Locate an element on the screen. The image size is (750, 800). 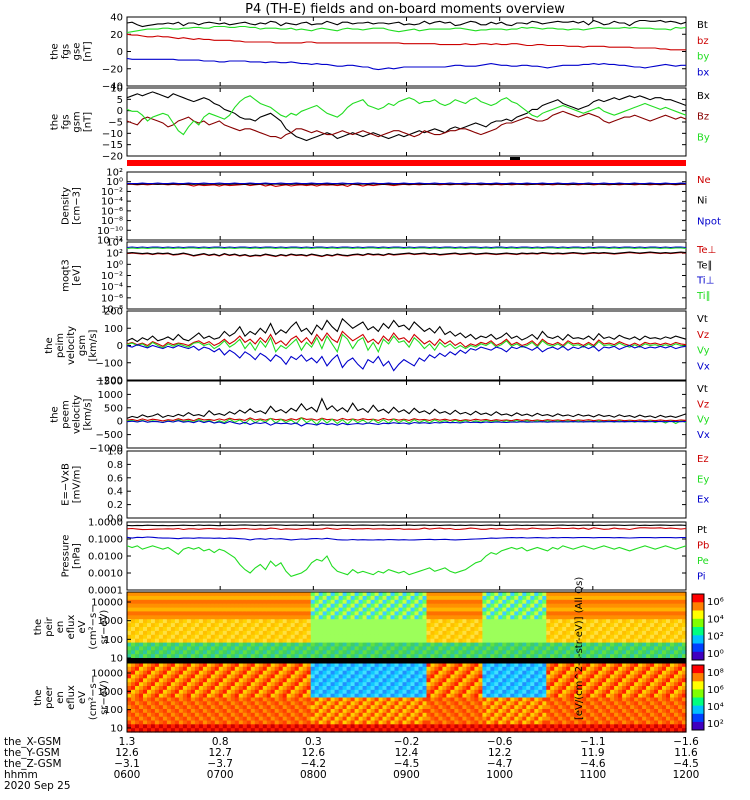
ytick-label: 100 is located at coordinates (113, 640).